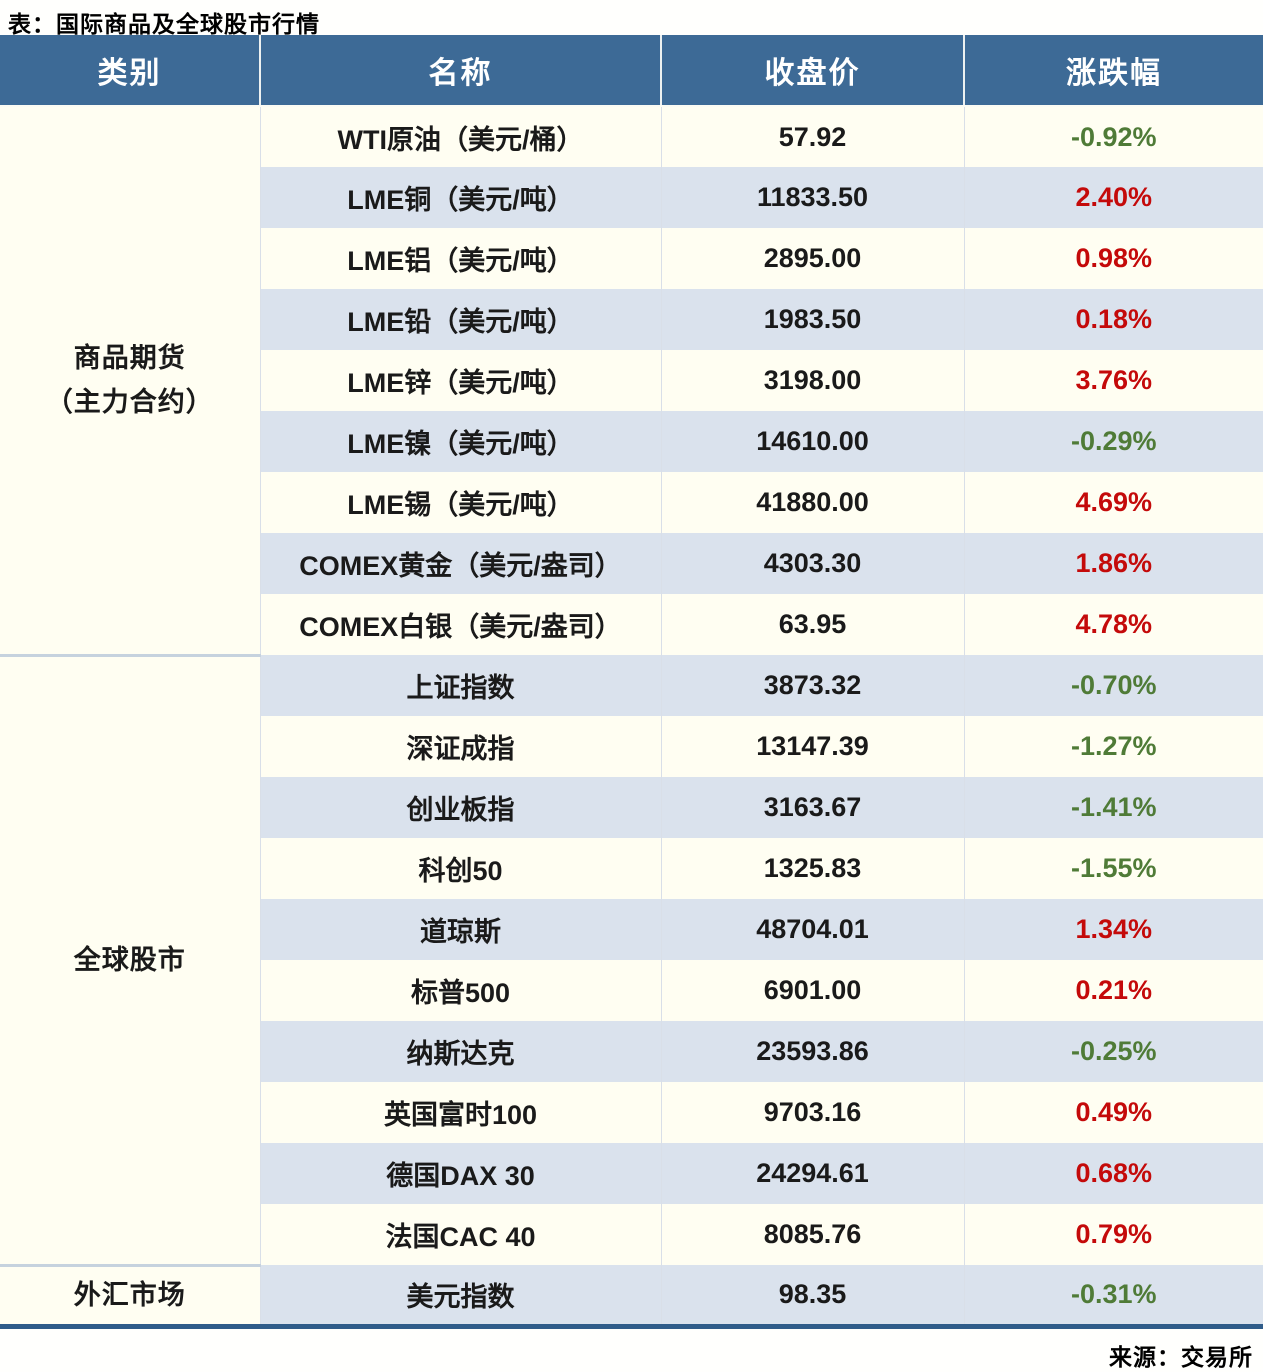 This screenshot has height=1372, width=1263. Describe the element at coordinates (460, 1051) in the screenshot. I see `instrument-name: 纳斯达克` at that location.